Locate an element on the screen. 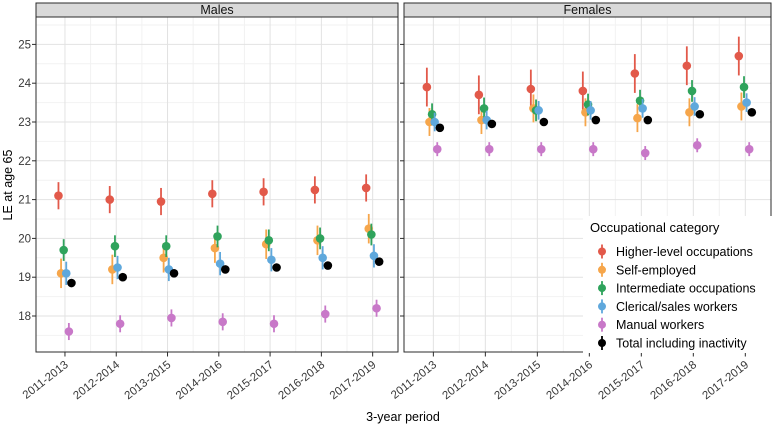  facet-label: Females is located at coordinates (588, 10).